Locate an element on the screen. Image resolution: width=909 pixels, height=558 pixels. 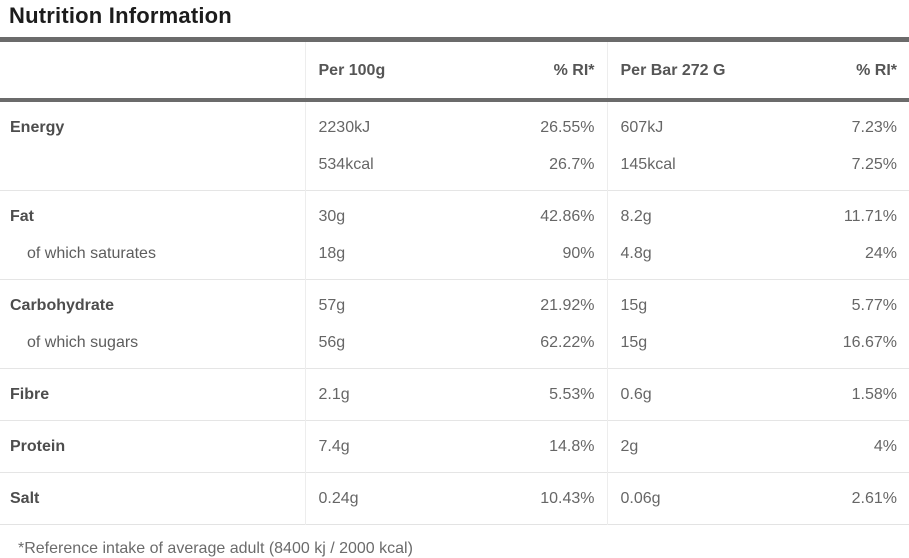
nutrient-label: of which saturates is located at coordinates (153, 257).